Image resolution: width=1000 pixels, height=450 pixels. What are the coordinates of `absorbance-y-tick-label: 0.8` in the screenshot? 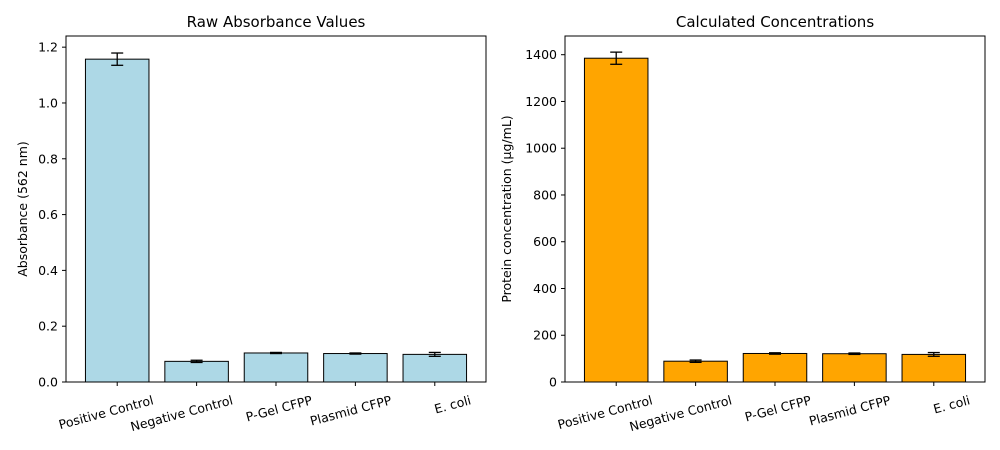 It's located at (48, 158).